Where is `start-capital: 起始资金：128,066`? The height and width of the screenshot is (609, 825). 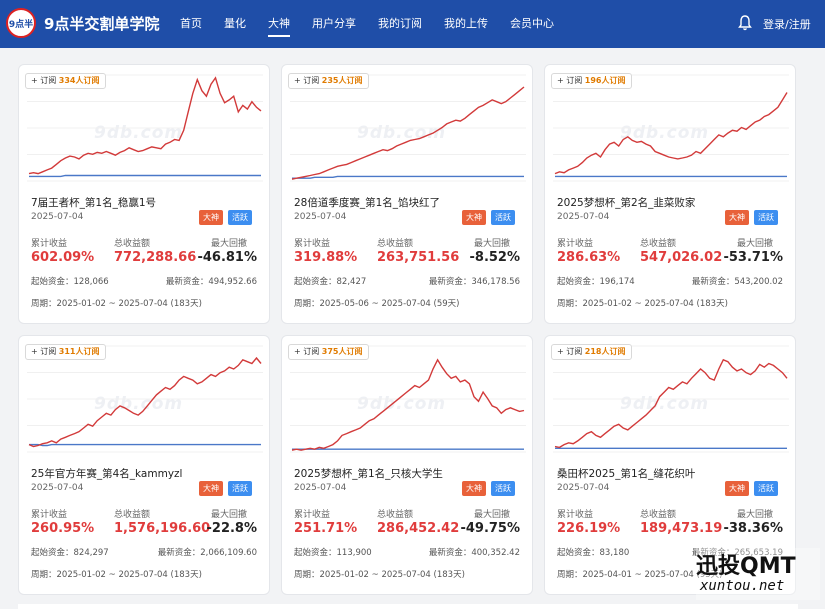
start-capital: 起始资金：128,066 is located at coordinates (70, 281).